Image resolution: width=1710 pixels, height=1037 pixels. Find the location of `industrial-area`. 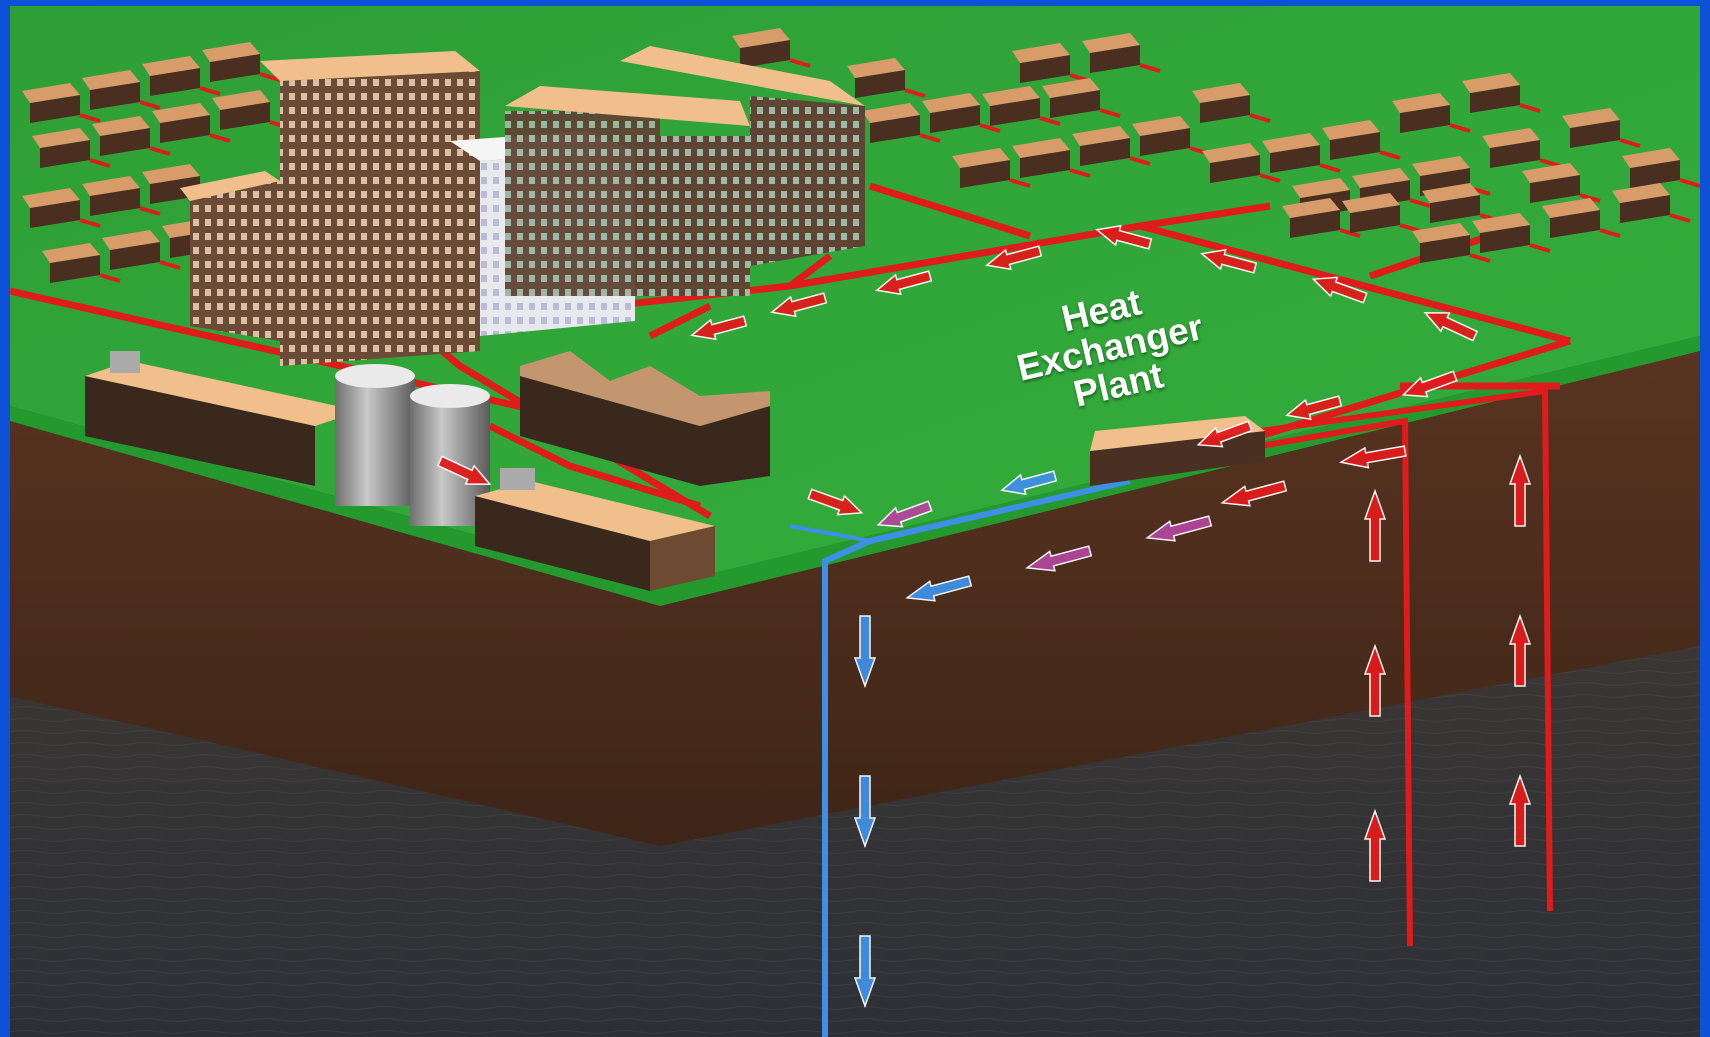

industrial-area is located at coordinates (427, 471).